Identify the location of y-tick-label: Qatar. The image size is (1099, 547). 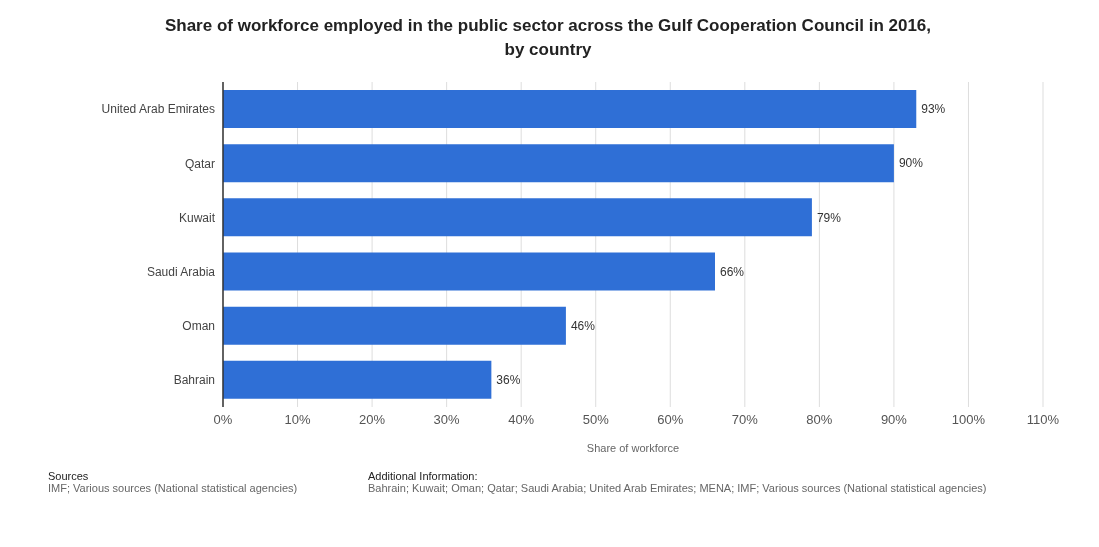
(199, 163).